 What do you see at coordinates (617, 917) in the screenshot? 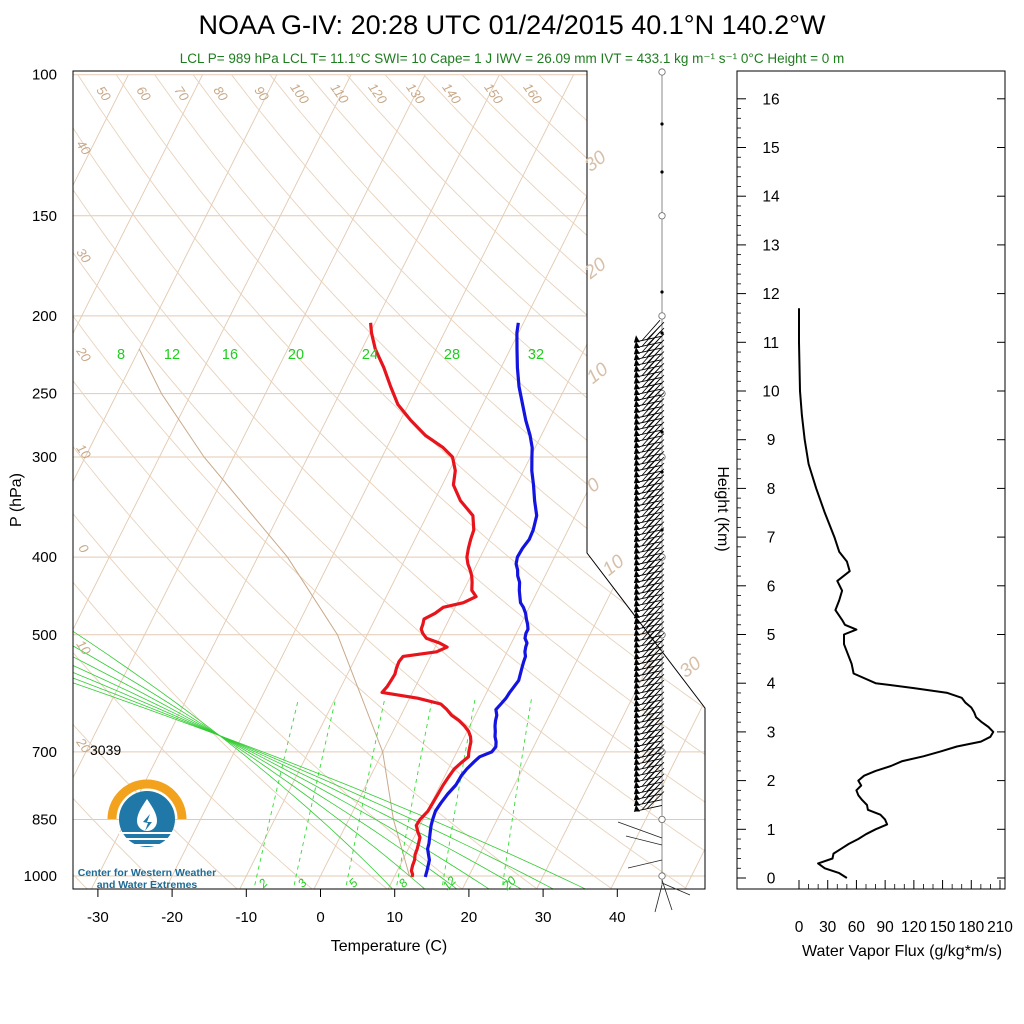
I see `x-tick-label: 40` at bounding box center [617, 917].